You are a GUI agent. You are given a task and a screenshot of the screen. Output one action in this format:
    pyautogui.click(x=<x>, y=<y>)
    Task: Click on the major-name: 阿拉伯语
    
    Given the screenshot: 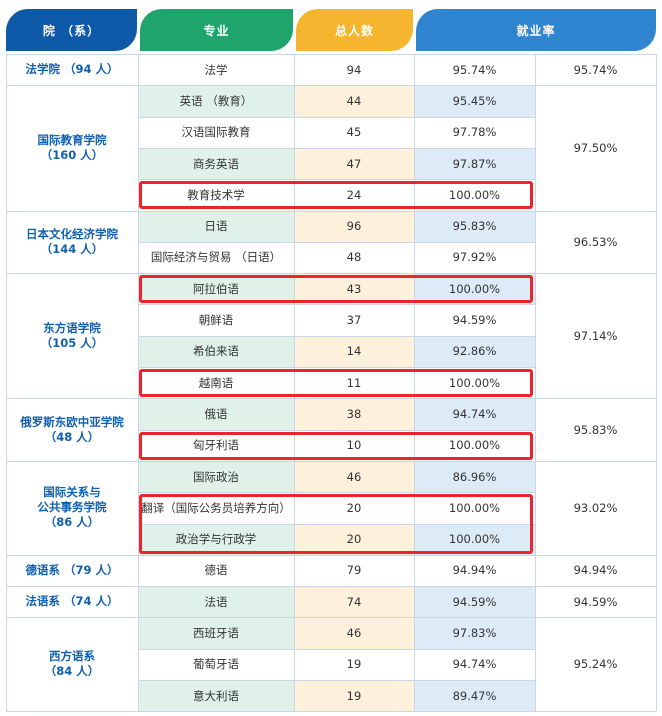 What is the action you would take?
    pyautogui.click(x=216, y=289)
    